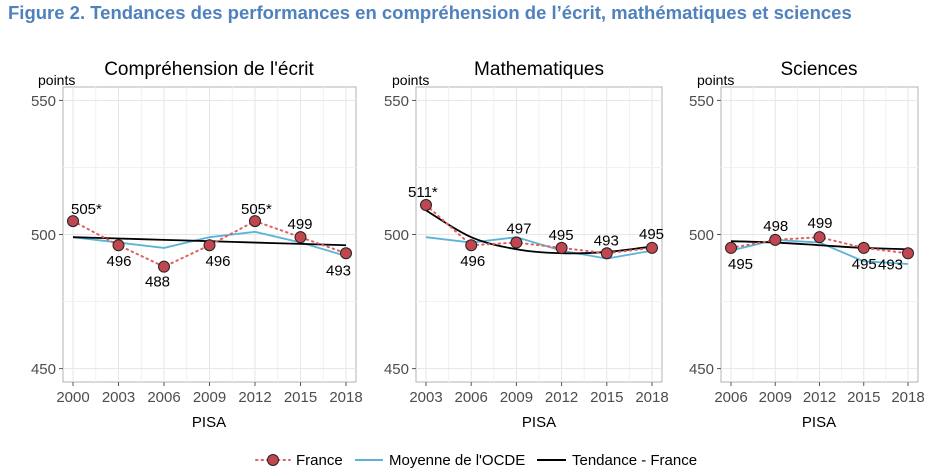  Describe the element at coordinates (209, 69) in the screenshot. I see `panel-title: Compréhension de l'écrit` at that location.